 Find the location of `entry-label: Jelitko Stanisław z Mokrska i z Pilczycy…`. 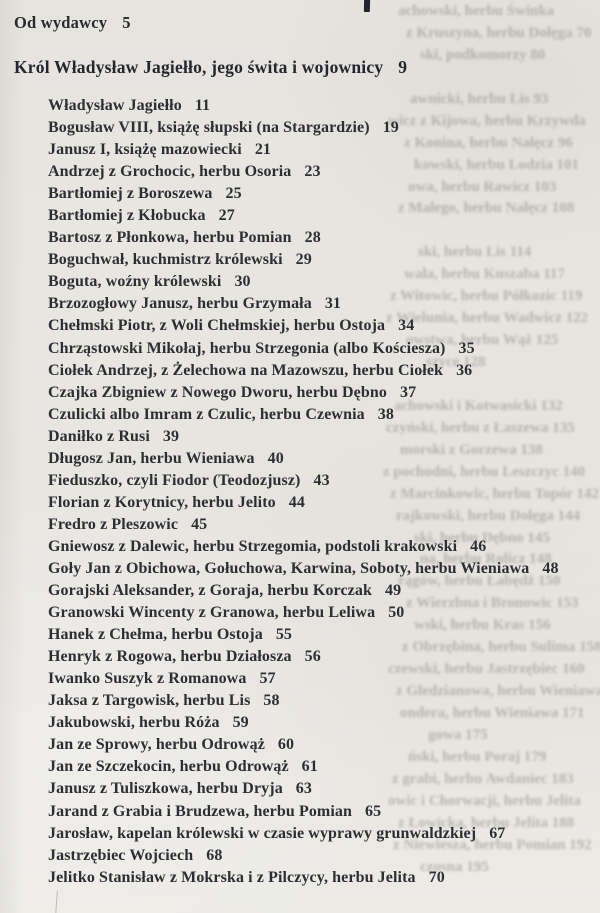

entry-label: Jelitko Stanisław z Mokrska i z Pilczycy… is located at coordinates (232, 877).